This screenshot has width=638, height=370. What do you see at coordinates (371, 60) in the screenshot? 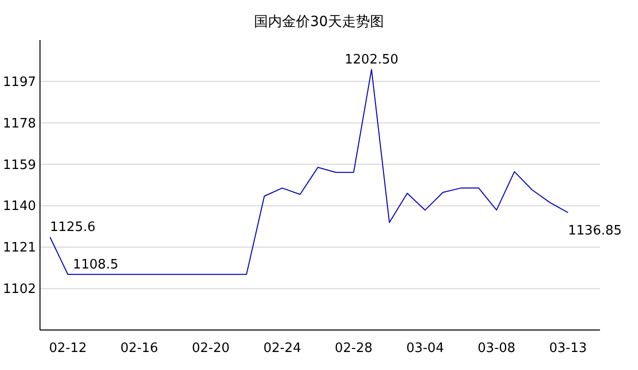
I see `data-label: 1202.50` at bounding box center [371, 60].